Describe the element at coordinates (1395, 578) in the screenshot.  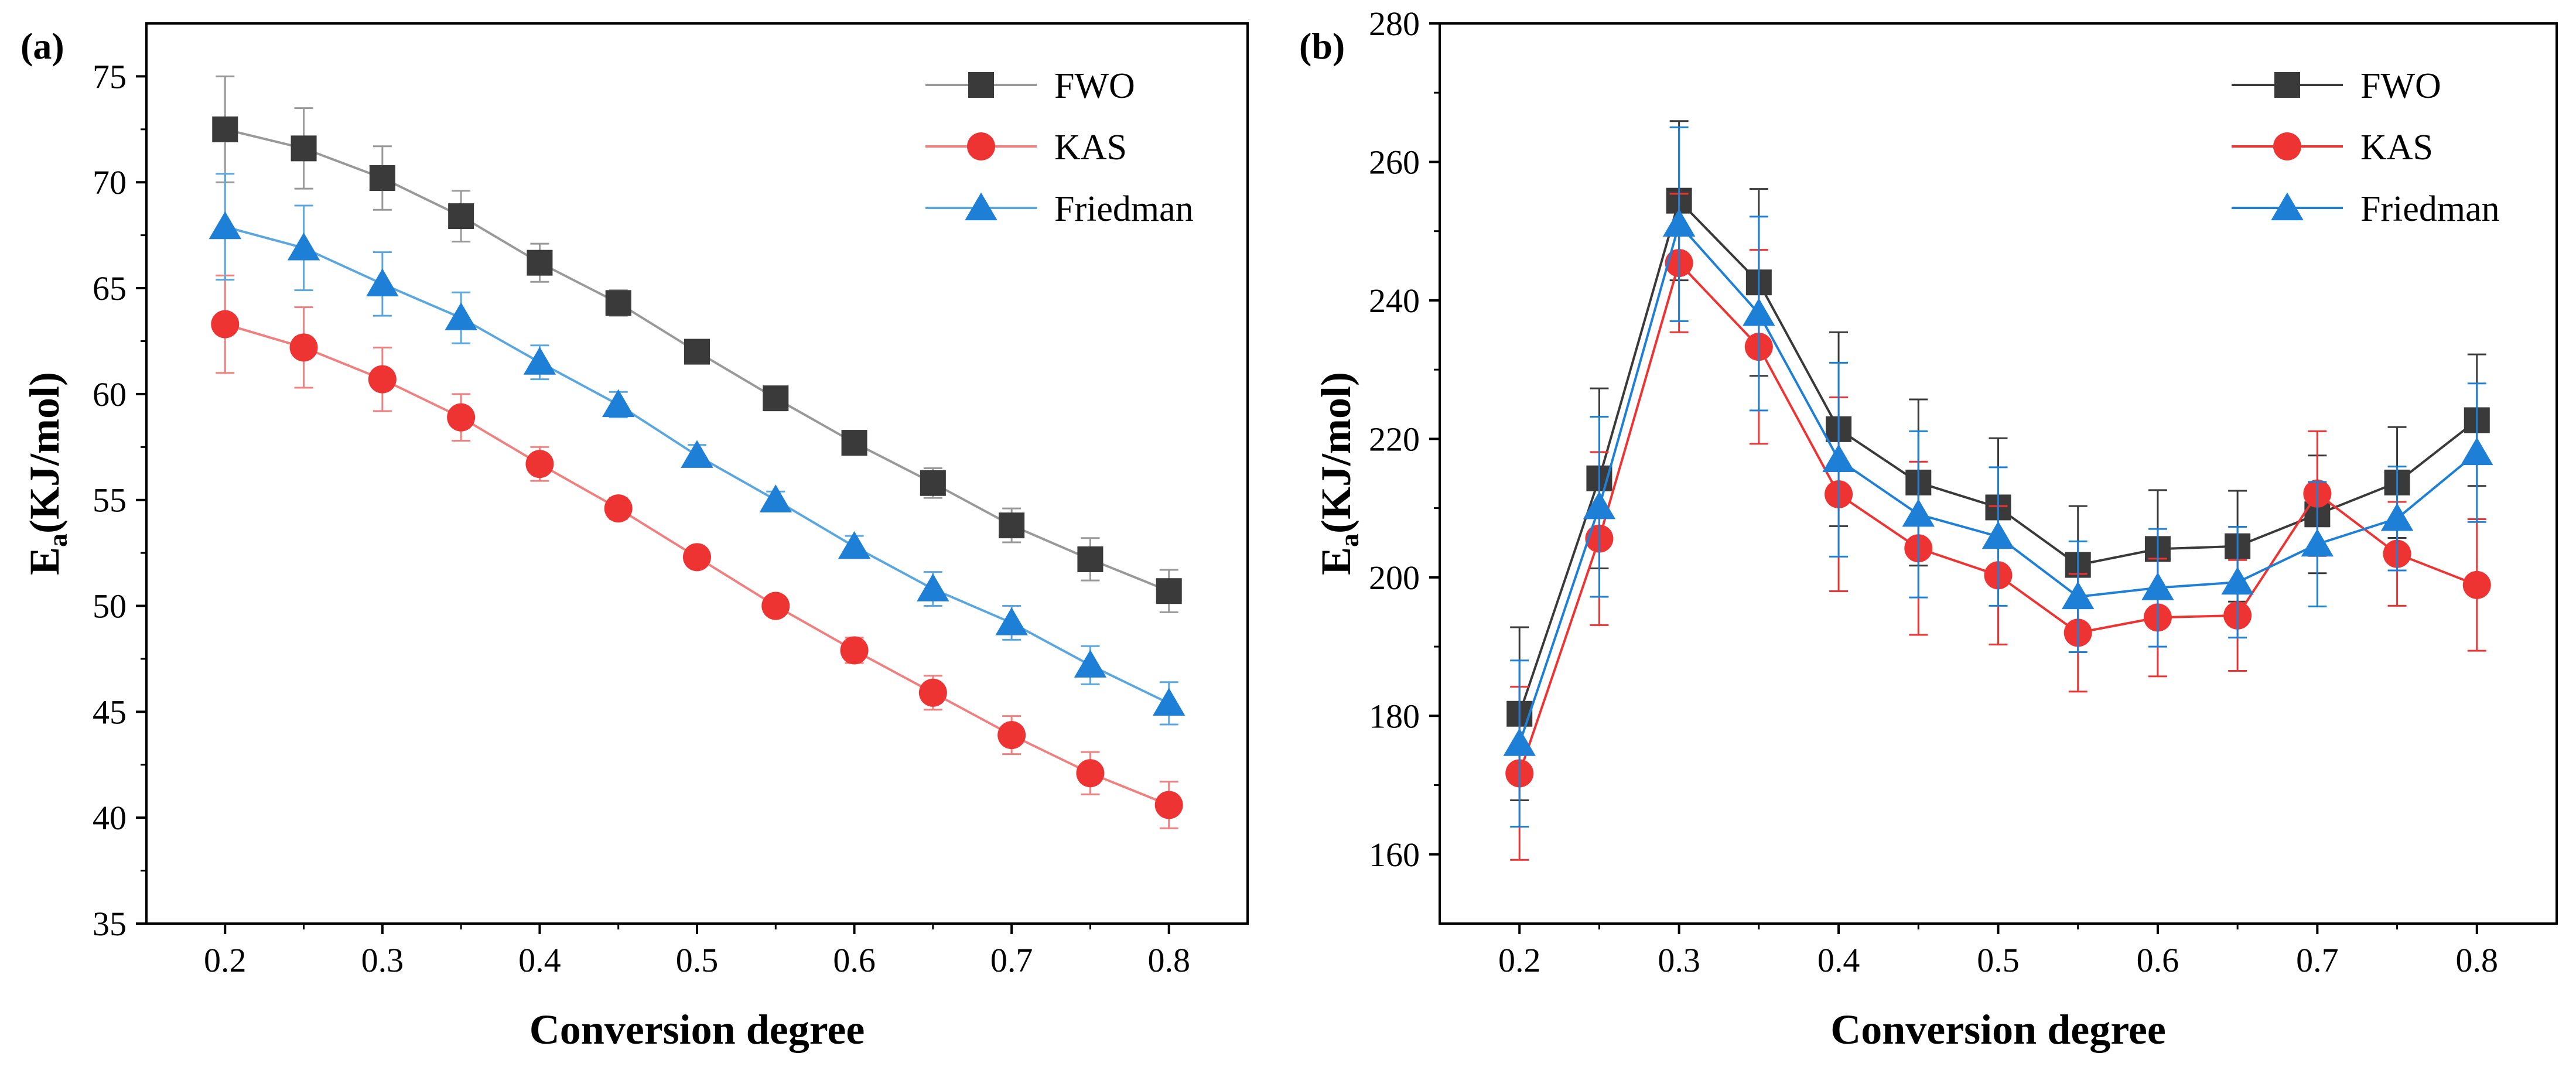
I see `y-tick-label: 200` at that location.